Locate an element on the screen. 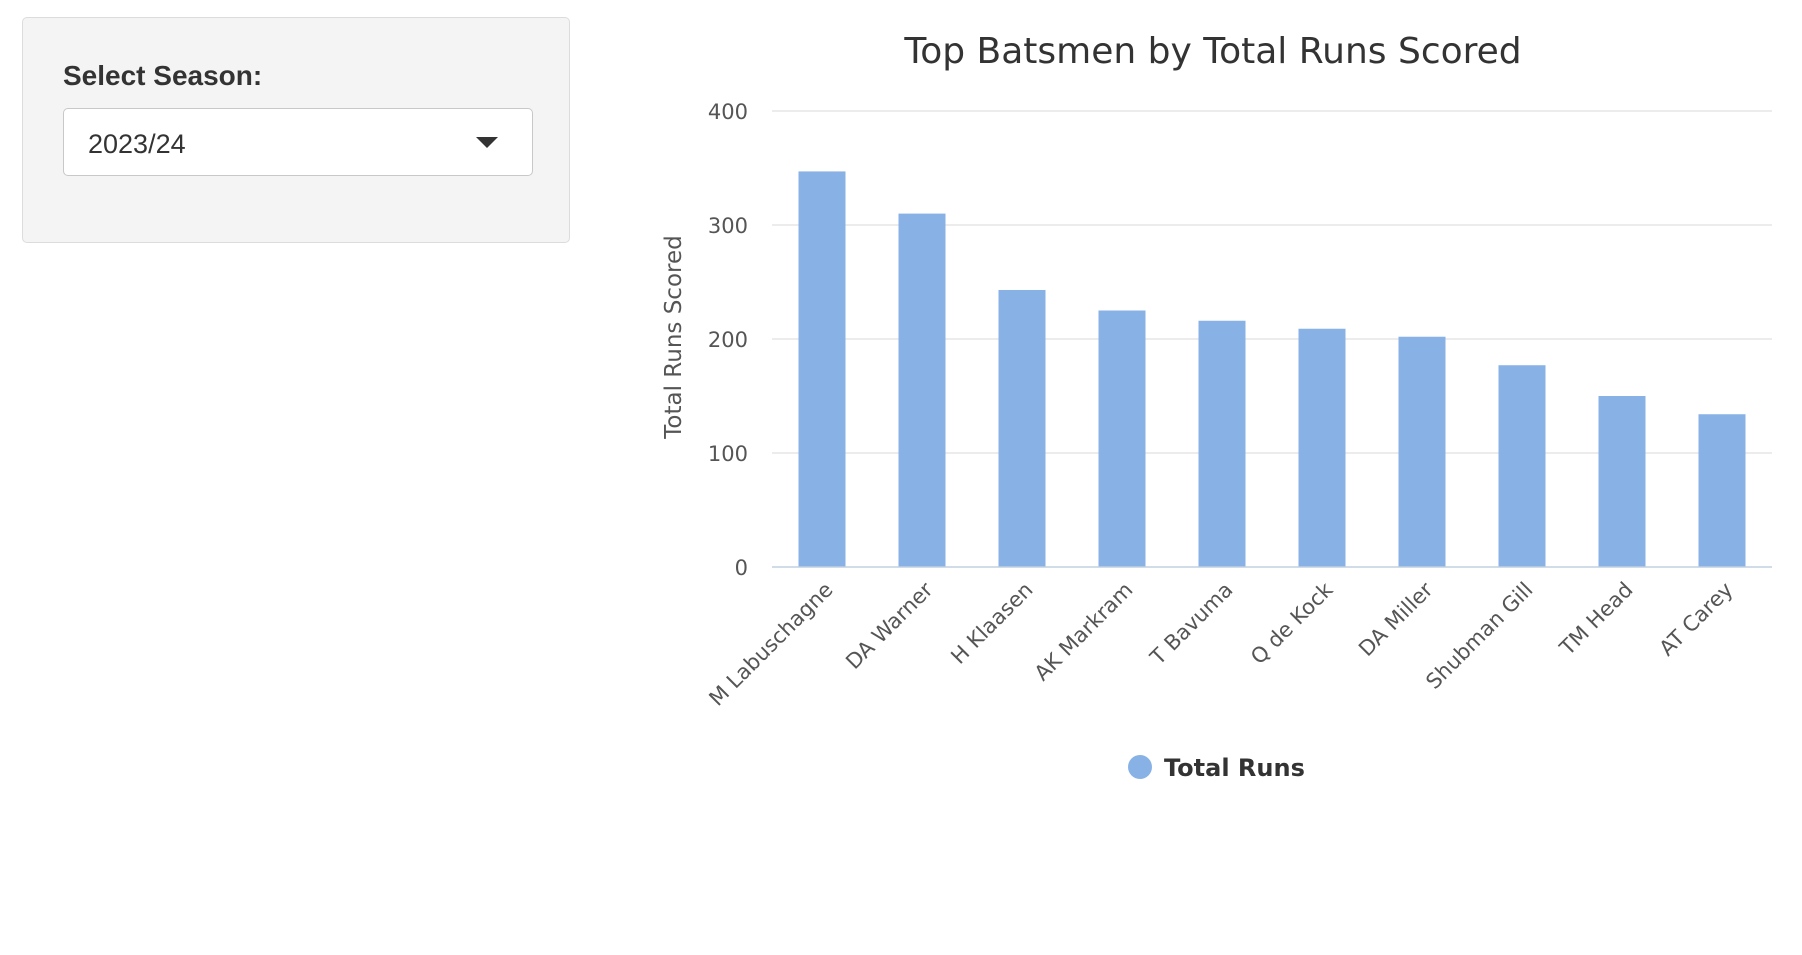 This screenshot has width=1802, height=955. legend: Total Runs is located at coordinates (1216, 768).